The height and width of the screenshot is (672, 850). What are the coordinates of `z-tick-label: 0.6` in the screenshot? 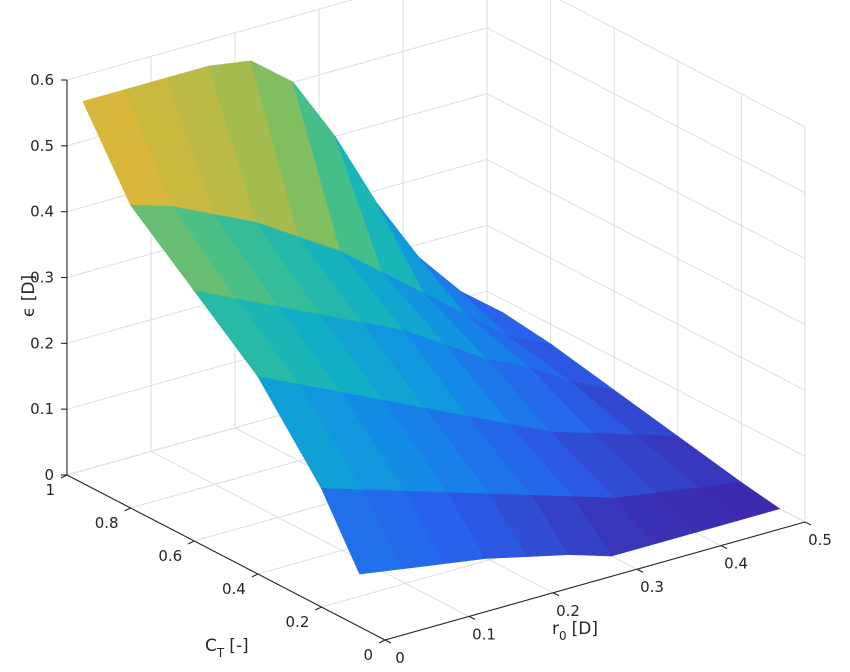 It's located at (42, 80).